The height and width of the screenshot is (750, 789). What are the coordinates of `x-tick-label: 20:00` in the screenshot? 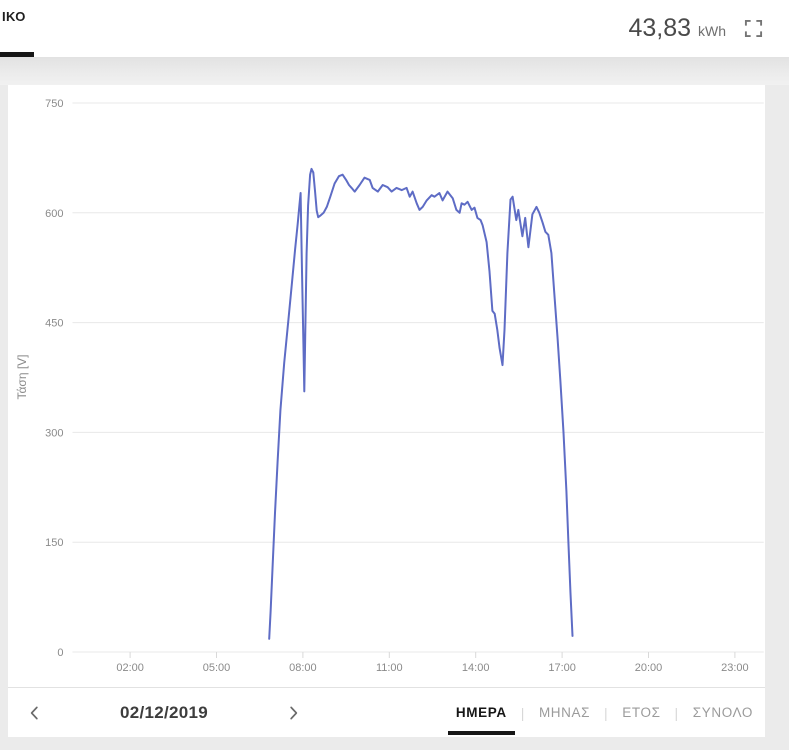 It's located at (649, 668).